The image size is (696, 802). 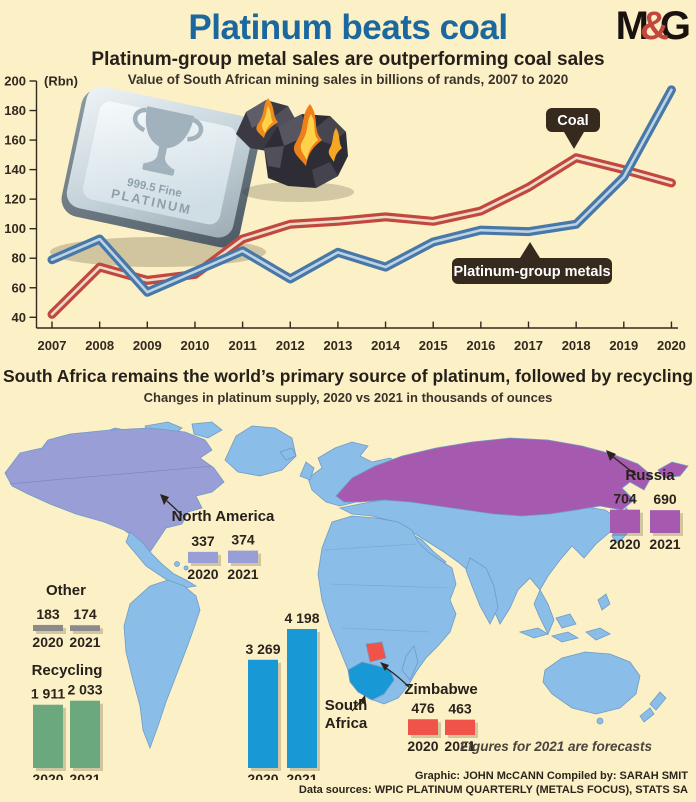 I want to click on supply-group-russia: Russia 704 2020 690 2021, so click(x=646, y=509).